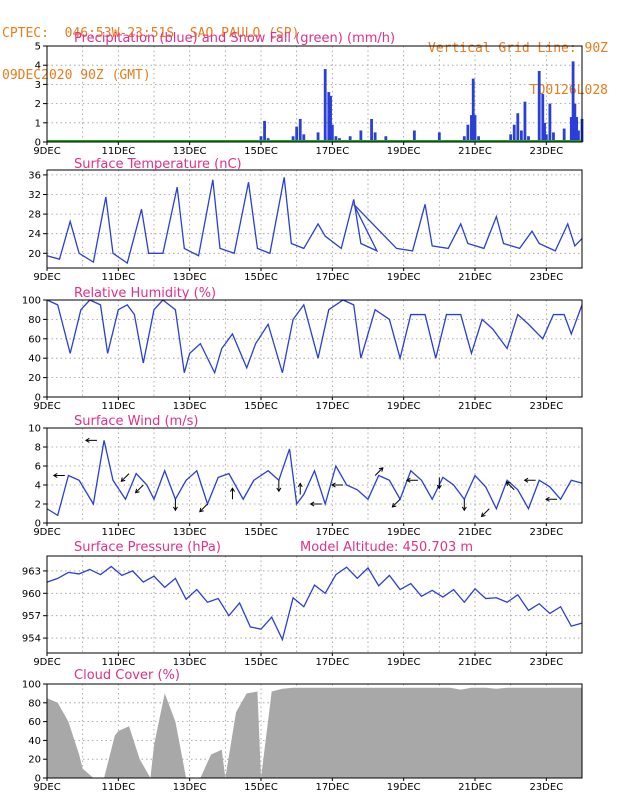  What do you see at coordinates (34, 703) in the screenshot?
I see `ytick-label: 80` at bounding box center [34, 703].